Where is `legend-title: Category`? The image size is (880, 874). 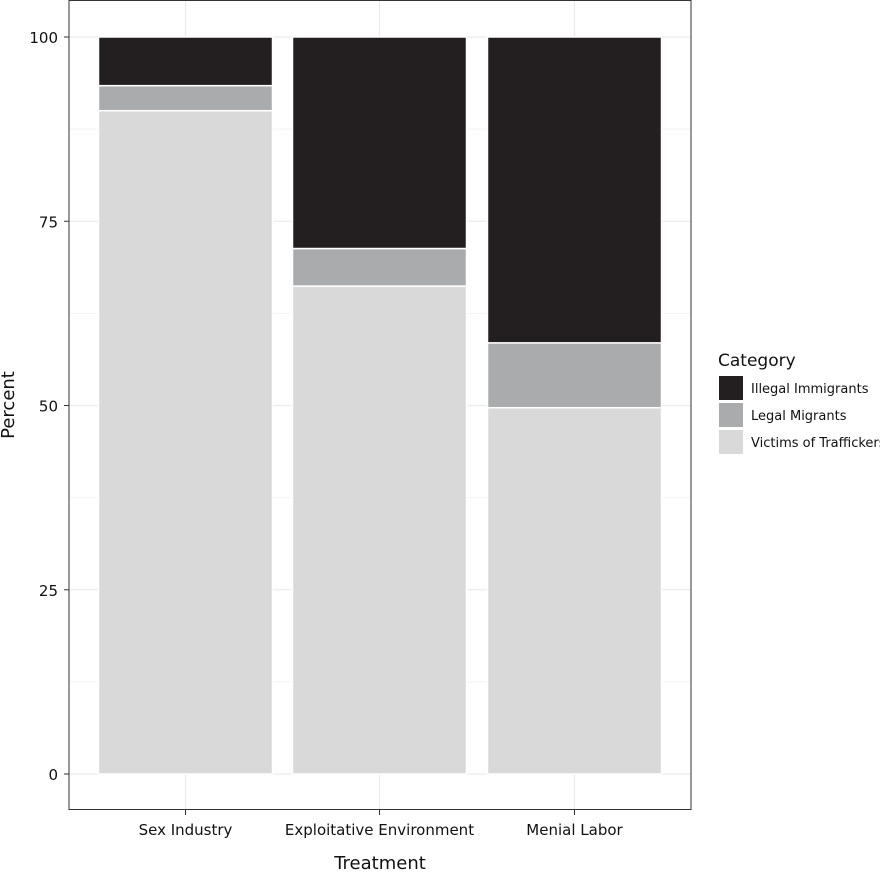 legend-title: Category is located at coordinates (757, 361).